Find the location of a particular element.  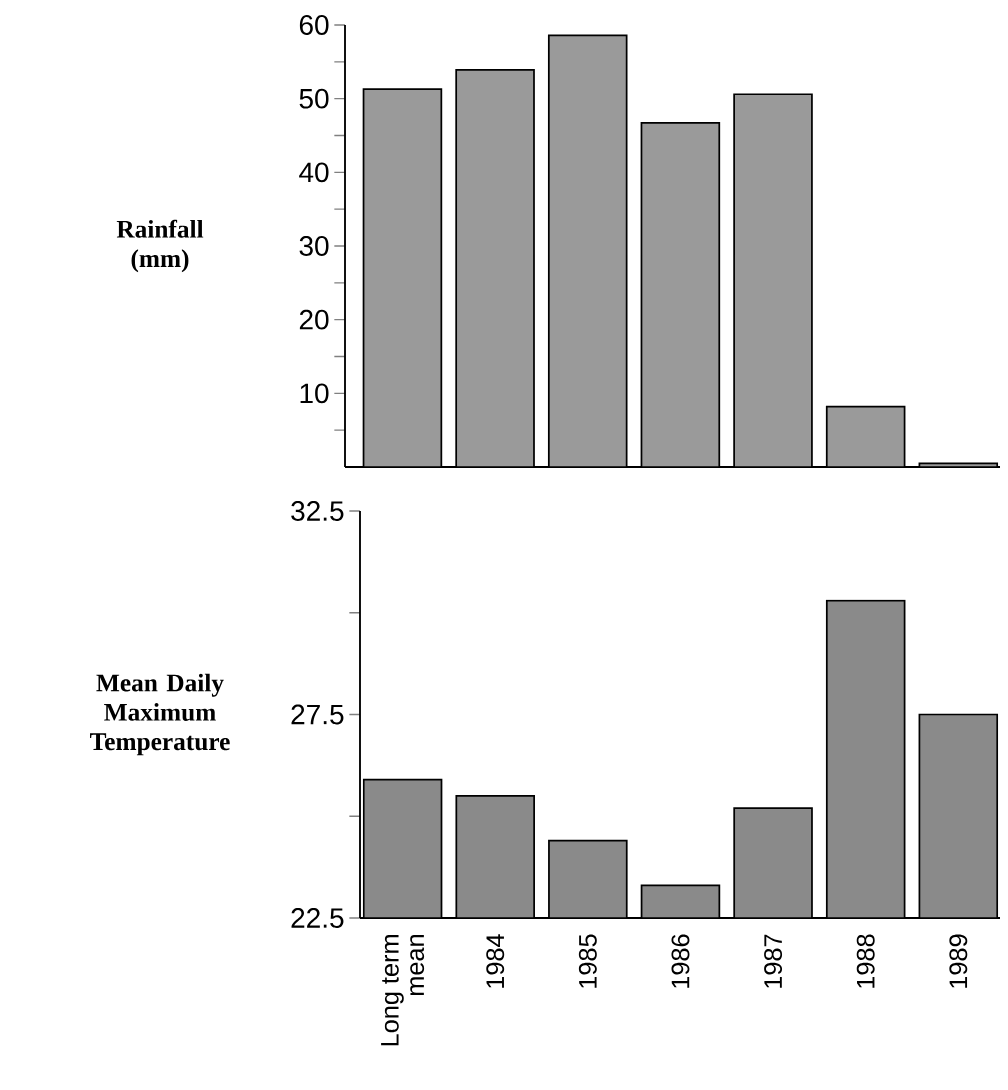

x-tick-label: 1986 is located at coordinates (680, 961).